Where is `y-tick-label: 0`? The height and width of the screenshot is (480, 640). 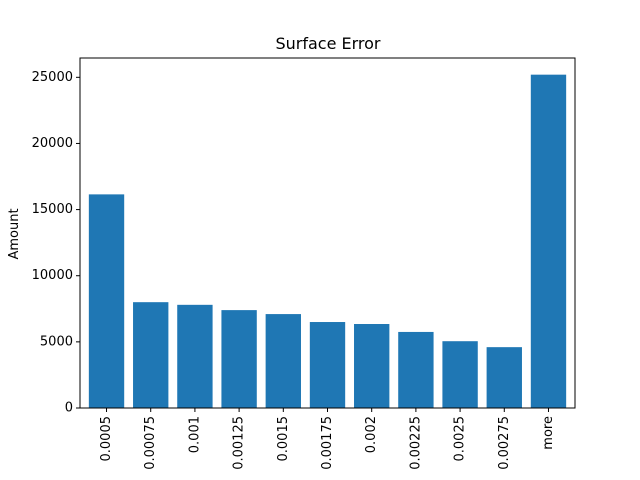 y-tick-label: 0 is located at coordinates (69, 408).